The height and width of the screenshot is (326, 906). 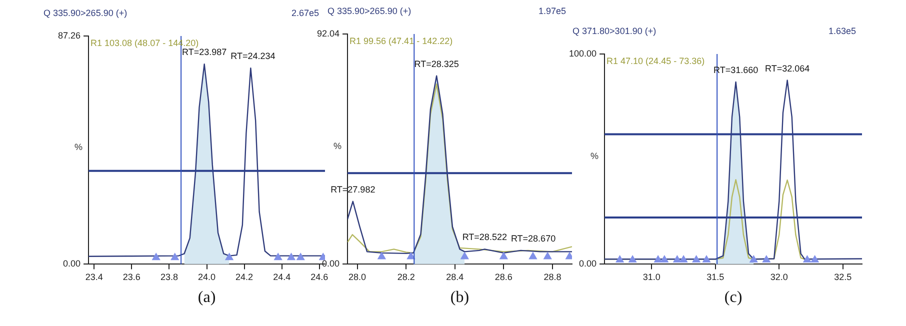 What do you see at coordinates (533, 238) in the screenshot?
I see `annotation: RT=28.670` at bounding box center [533, 238].